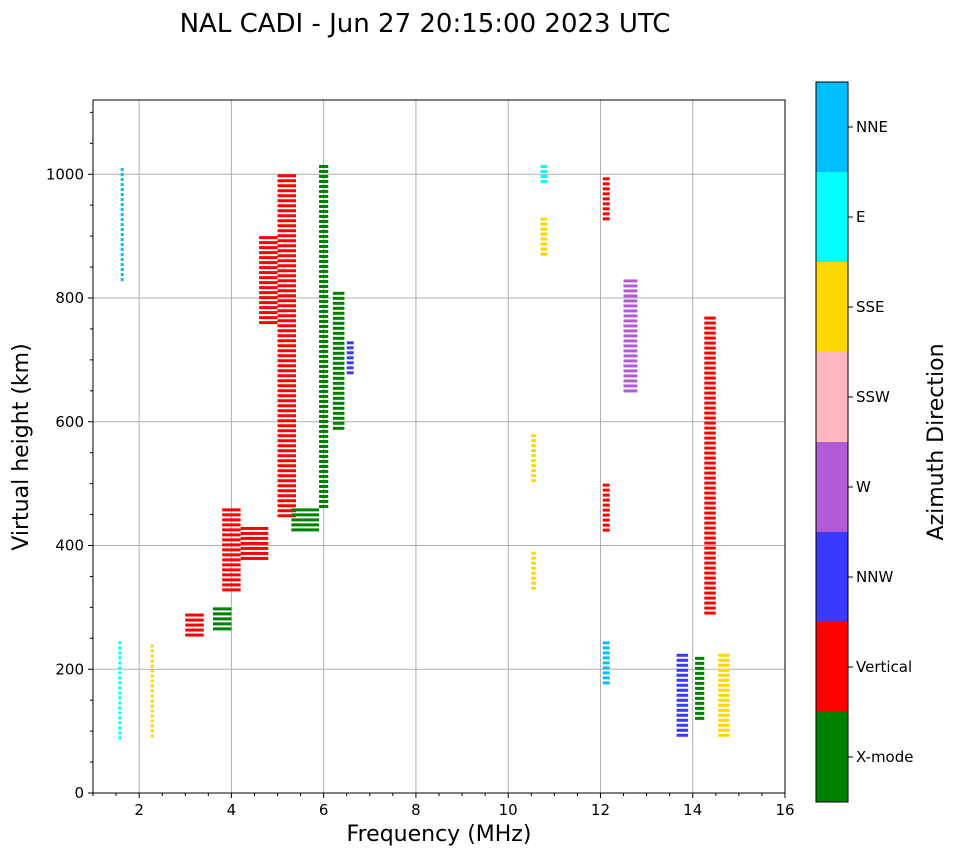  I want to click on x-tick-label: 16, so click(784, 810).